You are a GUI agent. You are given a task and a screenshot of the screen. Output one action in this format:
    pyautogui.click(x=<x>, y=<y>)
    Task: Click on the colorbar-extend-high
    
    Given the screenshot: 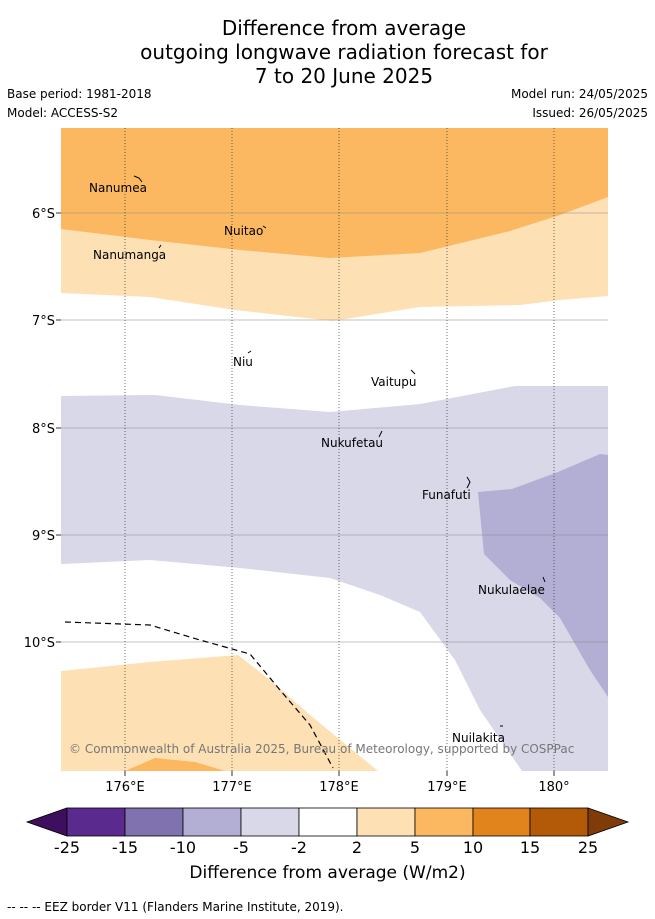 What is the action you would take?
    pyautogui.click(x=608, y=822)
    